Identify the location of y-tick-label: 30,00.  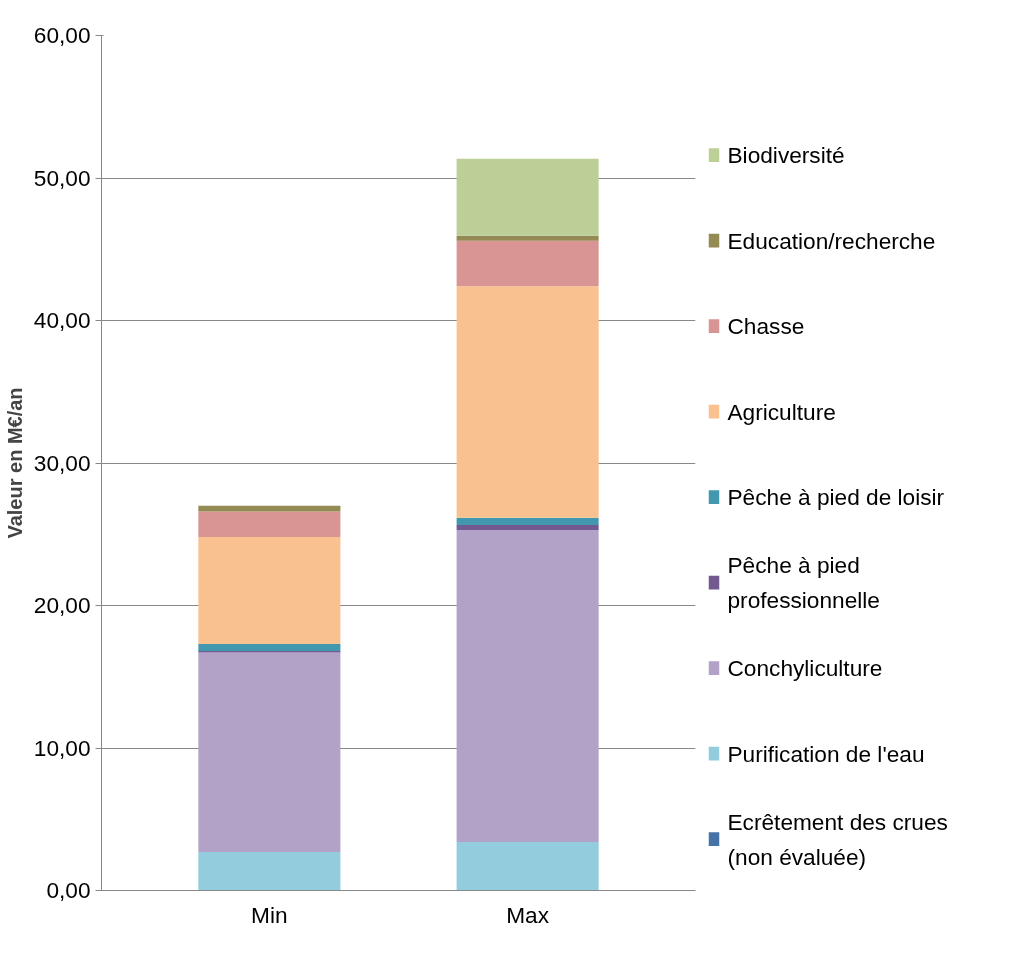
(62, 462).